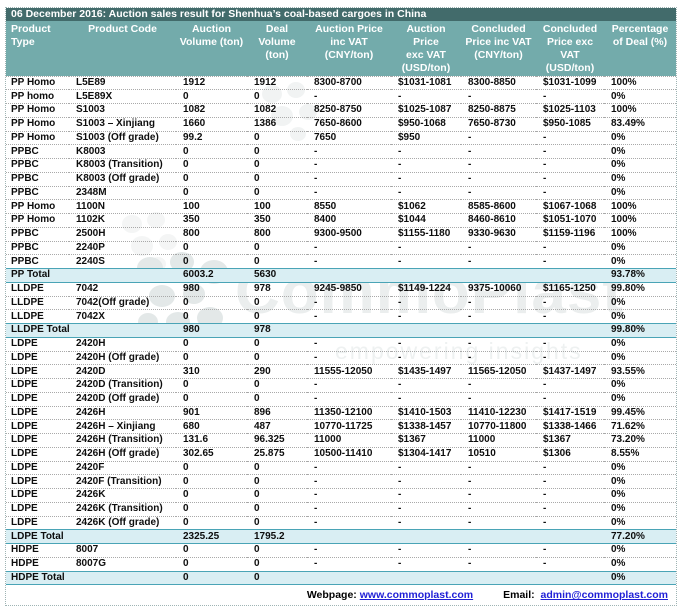 Image resolution: width=682 pixels, height=606 pixels. Describe the element at coordinates (277, 426) in the screenshot. I see `cell: 487` at that location.